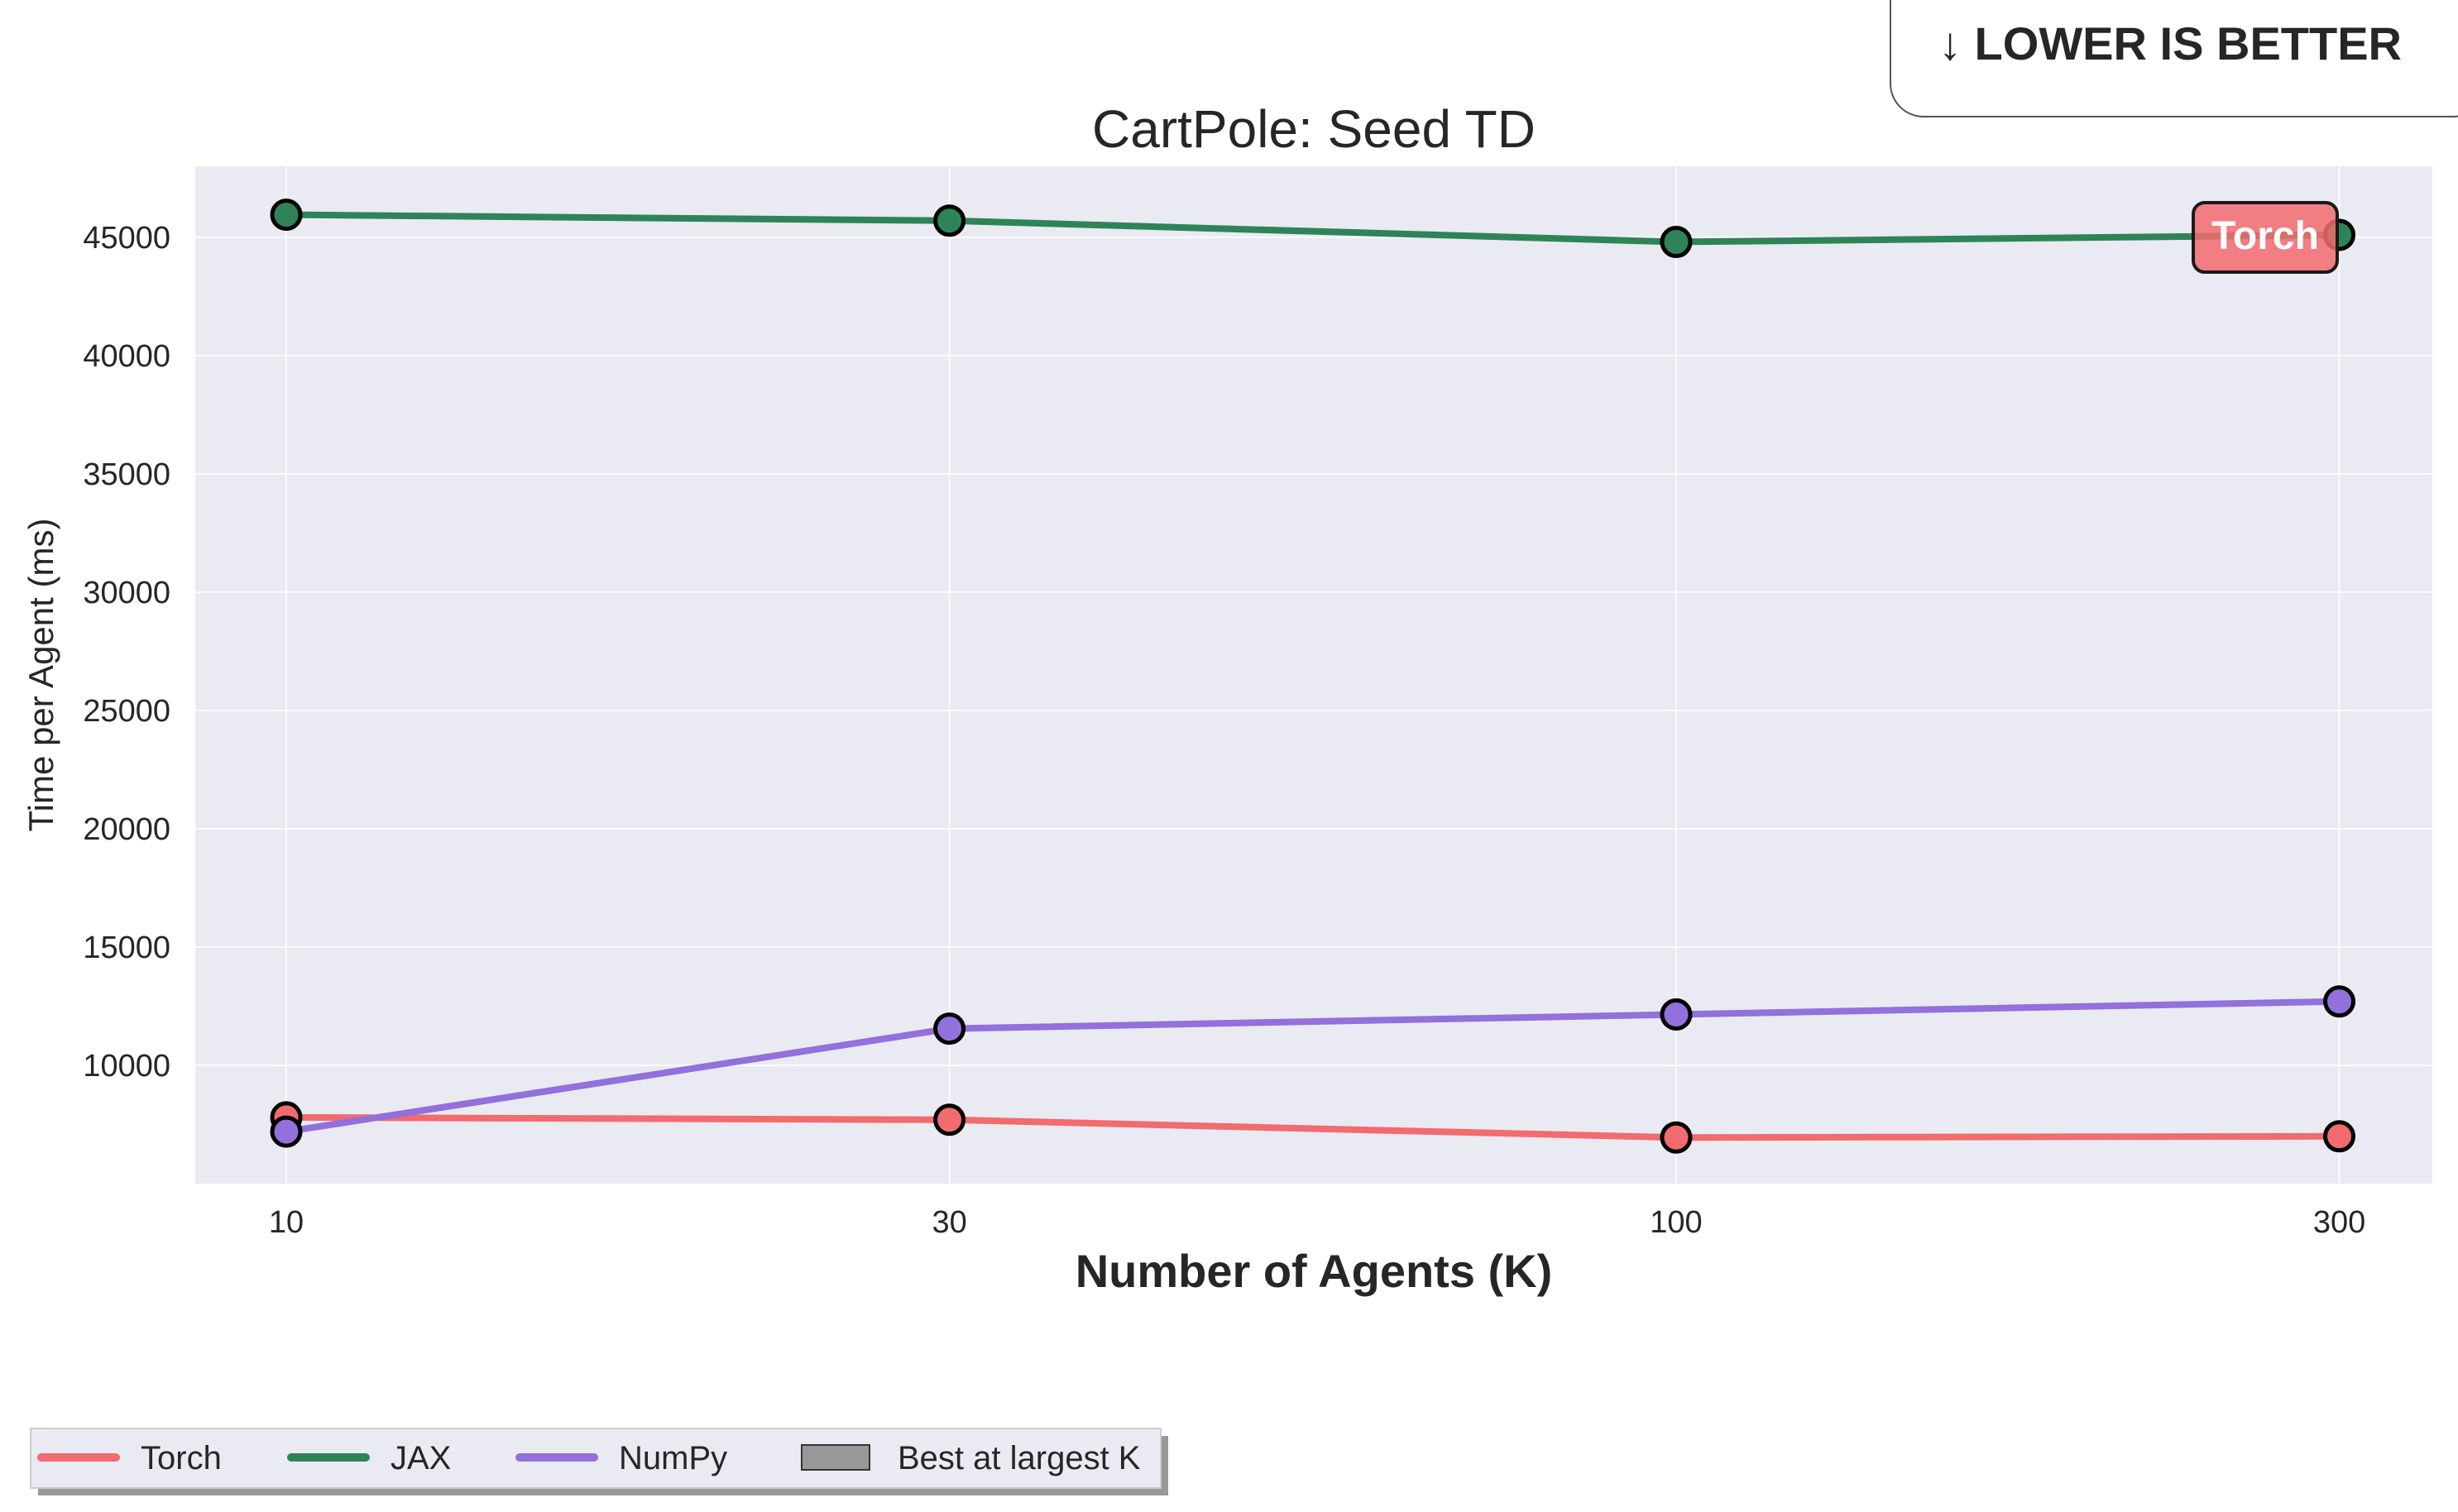 This screenshot has width=2458, height=1512. What do you see at coordinates (421, 1458) in the screenshot?
I see `legend-label: JAX` at bounding box center [421, 1458].